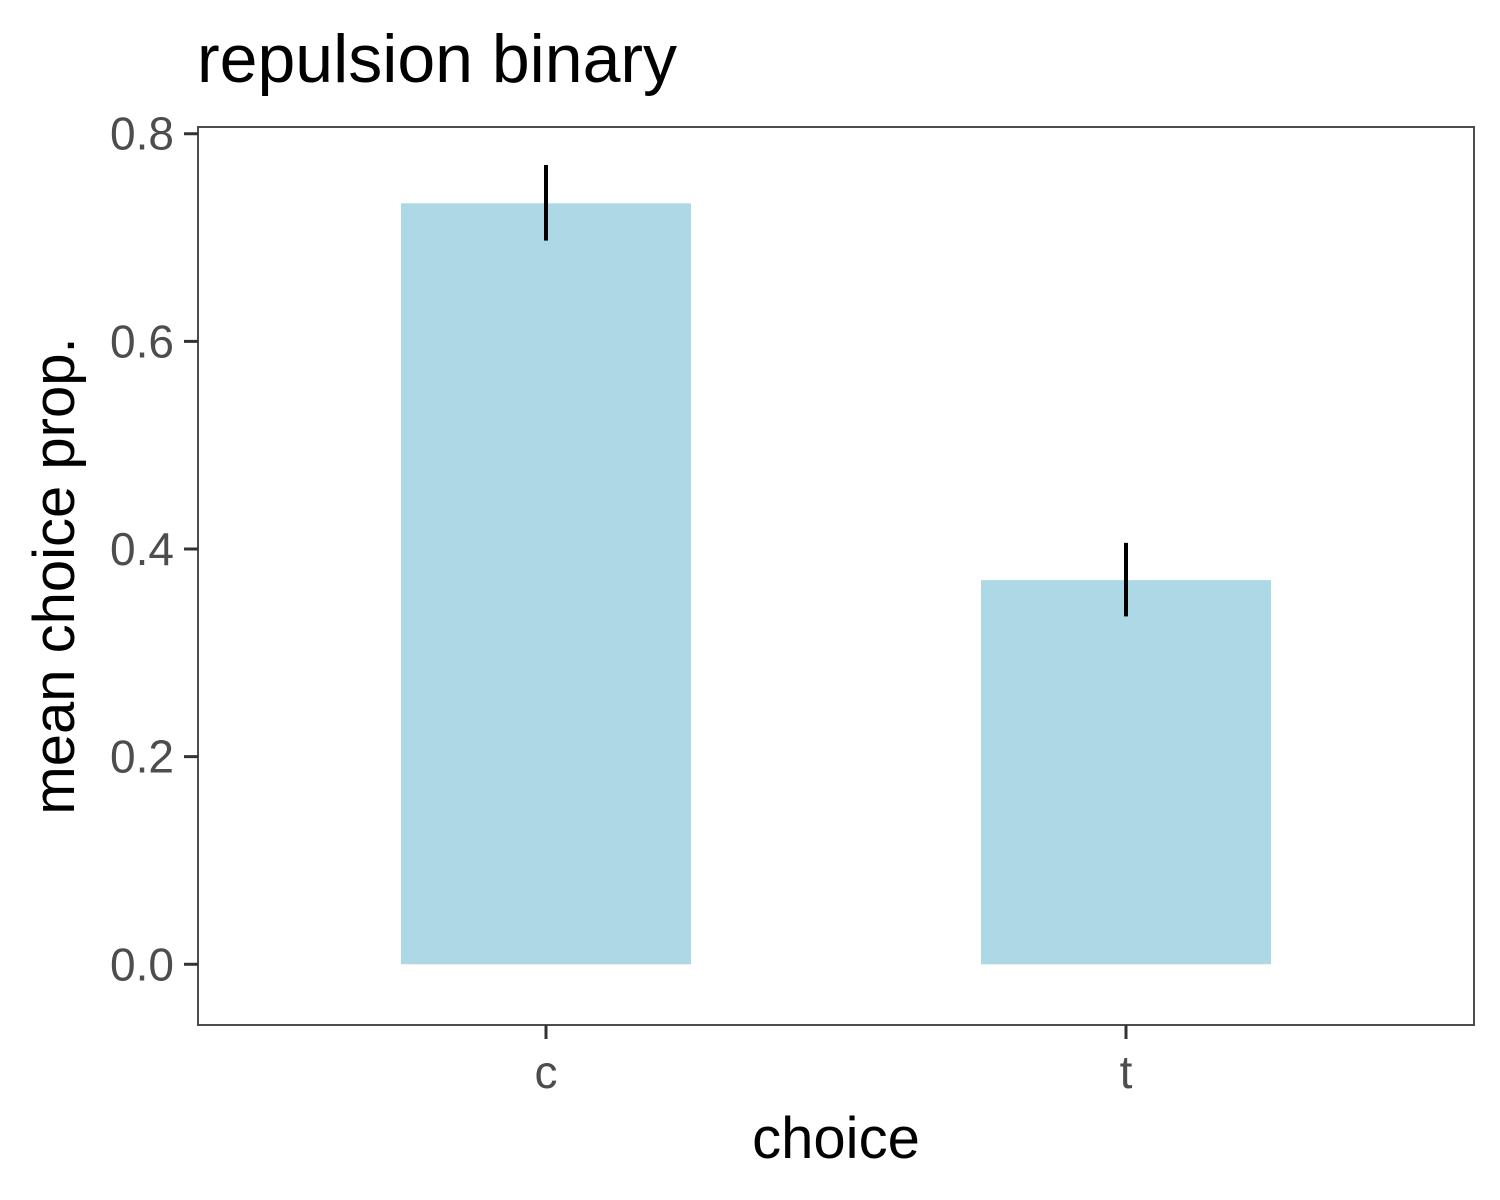  I want to click on y-tick-label-0.6: 0.6, so click(142, 341).